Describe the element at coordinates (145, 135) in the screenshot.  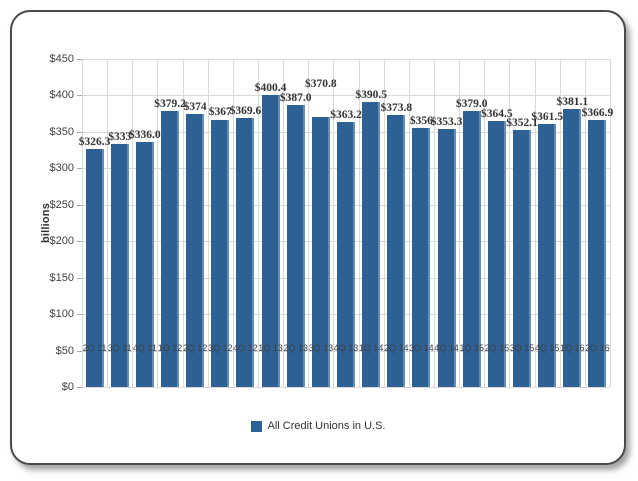
I see `bar-value-label: $336.0` at that location.